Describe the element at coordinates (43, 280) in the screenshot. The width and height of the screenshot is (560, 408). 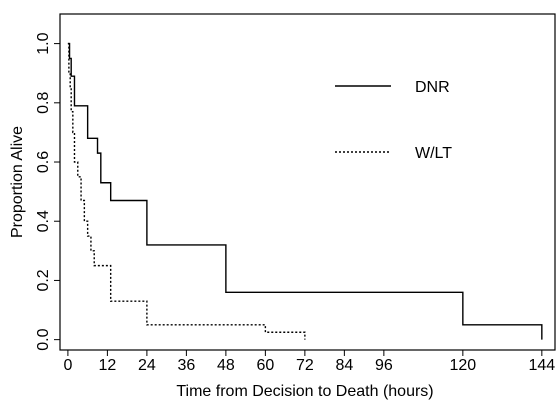
I see `y-tick-label: 0.2` at that location.